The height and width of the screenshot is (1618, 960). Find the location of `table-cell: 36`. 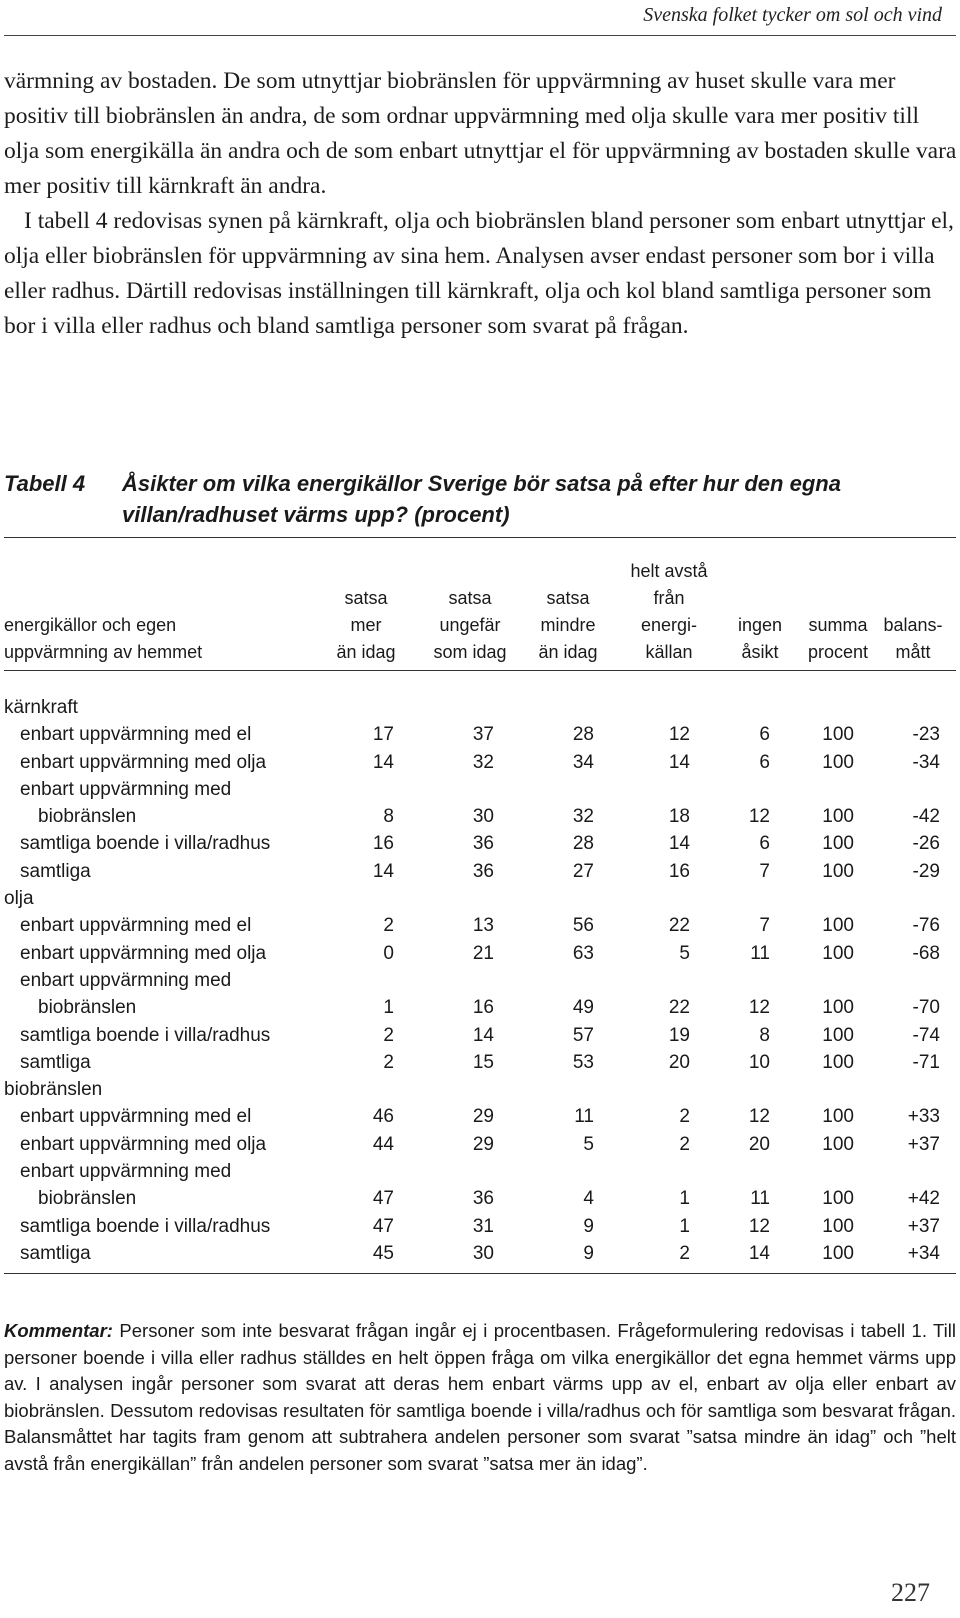

table-cell: 36 is located at coordinates (483, 844).